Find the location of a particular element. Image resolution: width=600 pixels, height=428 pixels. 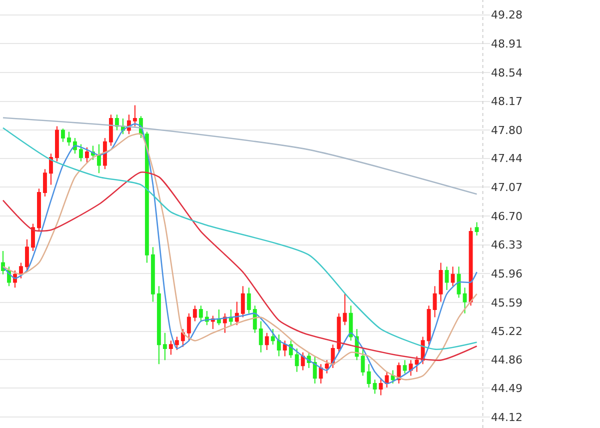

y-tick-label: 45.59 is located at coordinates (506, 303).